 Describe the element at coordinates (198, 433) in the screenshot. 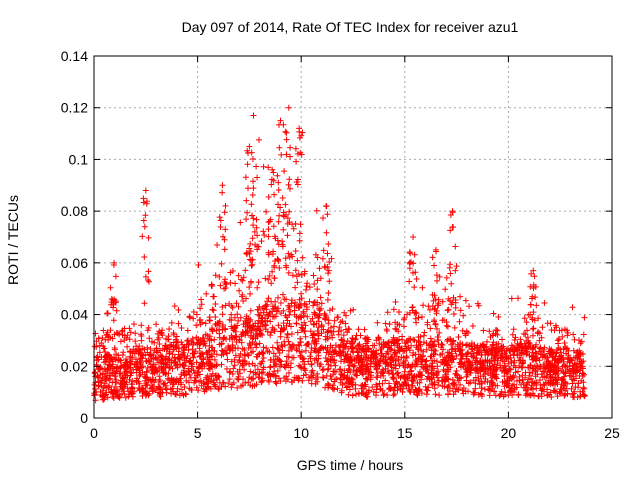

I see `x-tick-label: 5` at that location.